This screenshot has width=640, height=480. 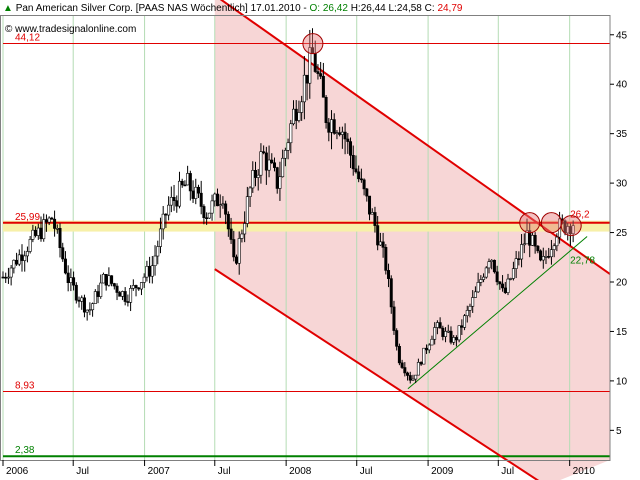 I want to click on x-tick-label: 2010, so click(x=584, y=471).